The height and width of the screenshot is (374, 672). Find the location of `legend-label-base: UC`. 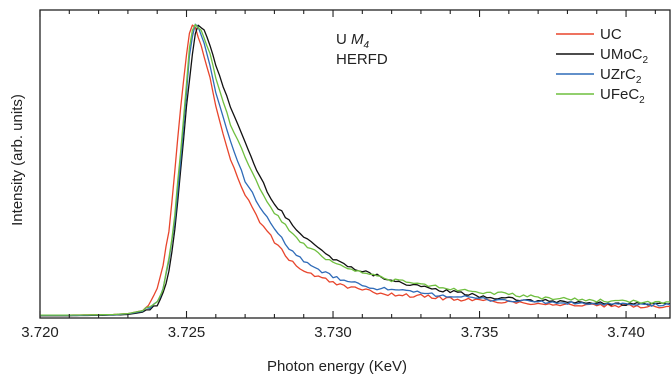

legend-label-base: UC is located at coordinates (611, 34).